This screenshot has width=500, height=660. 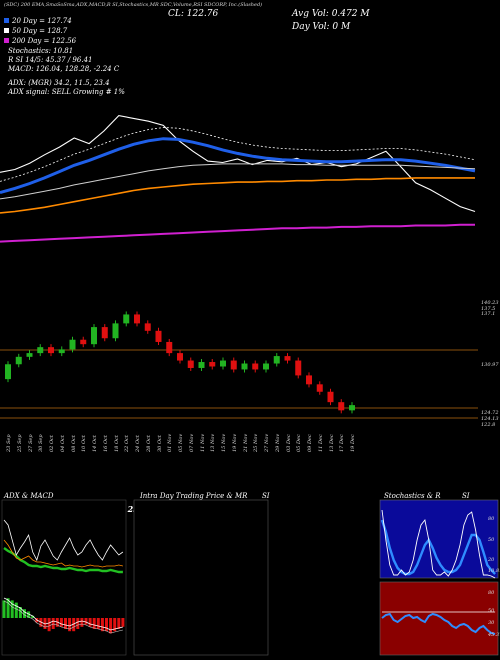 I want to click on ema20-swatch, so click(x=6, y=20).